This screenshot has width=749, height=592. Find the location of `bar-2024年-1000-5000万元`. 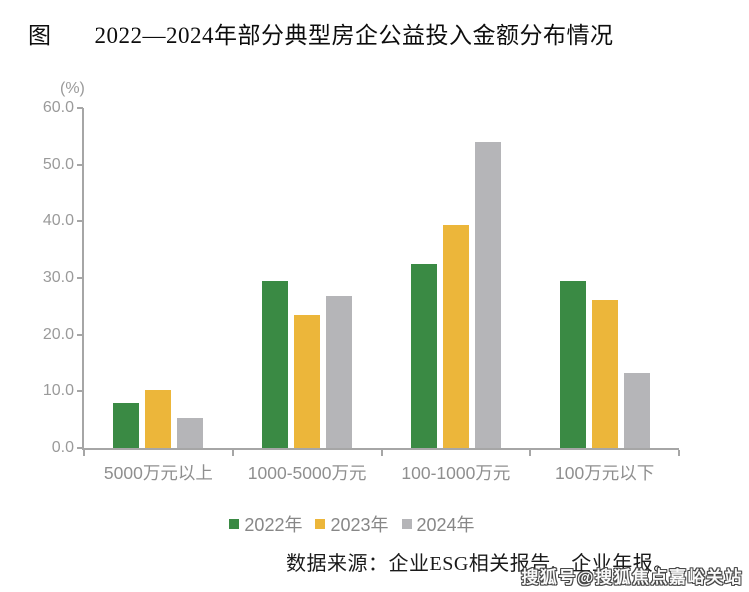

bar-2024年-1000-5000万元 is located at coordinates (339, 371).